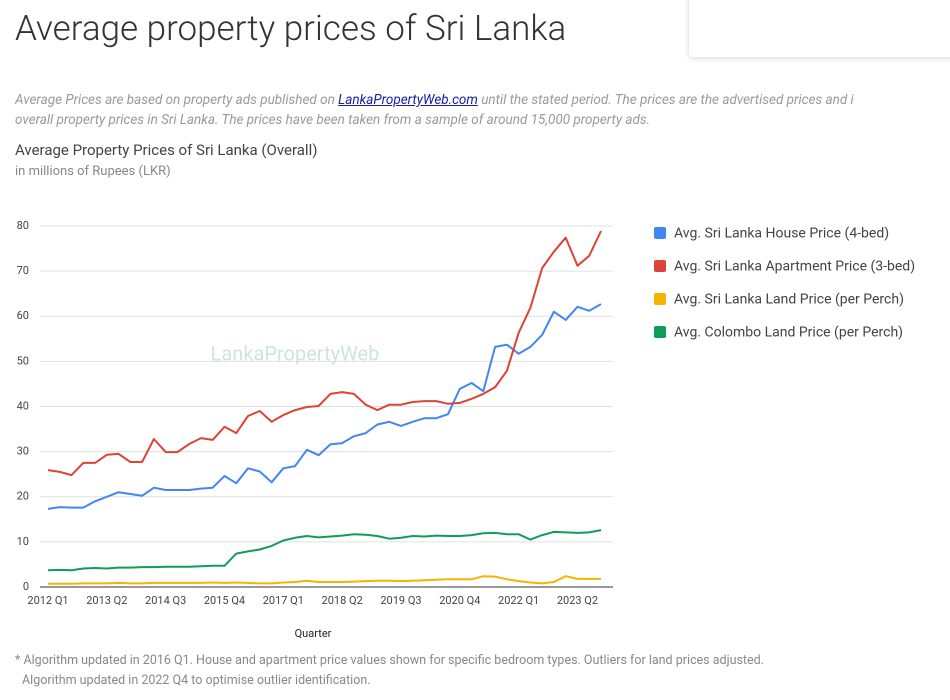 The image size is (950, 700). What do you see at coordinates (23, 315) in the screenshot?
I see `y-tick-label: 60` at bounding box center [23, 315].